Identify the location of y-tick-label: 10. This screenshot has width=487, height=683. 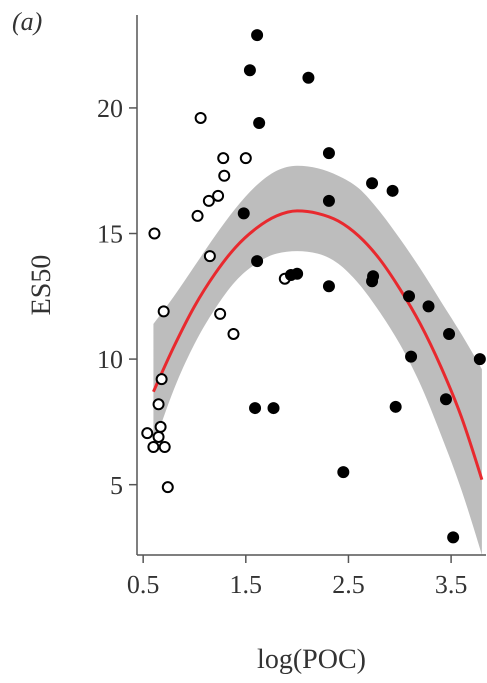
(110, 359).